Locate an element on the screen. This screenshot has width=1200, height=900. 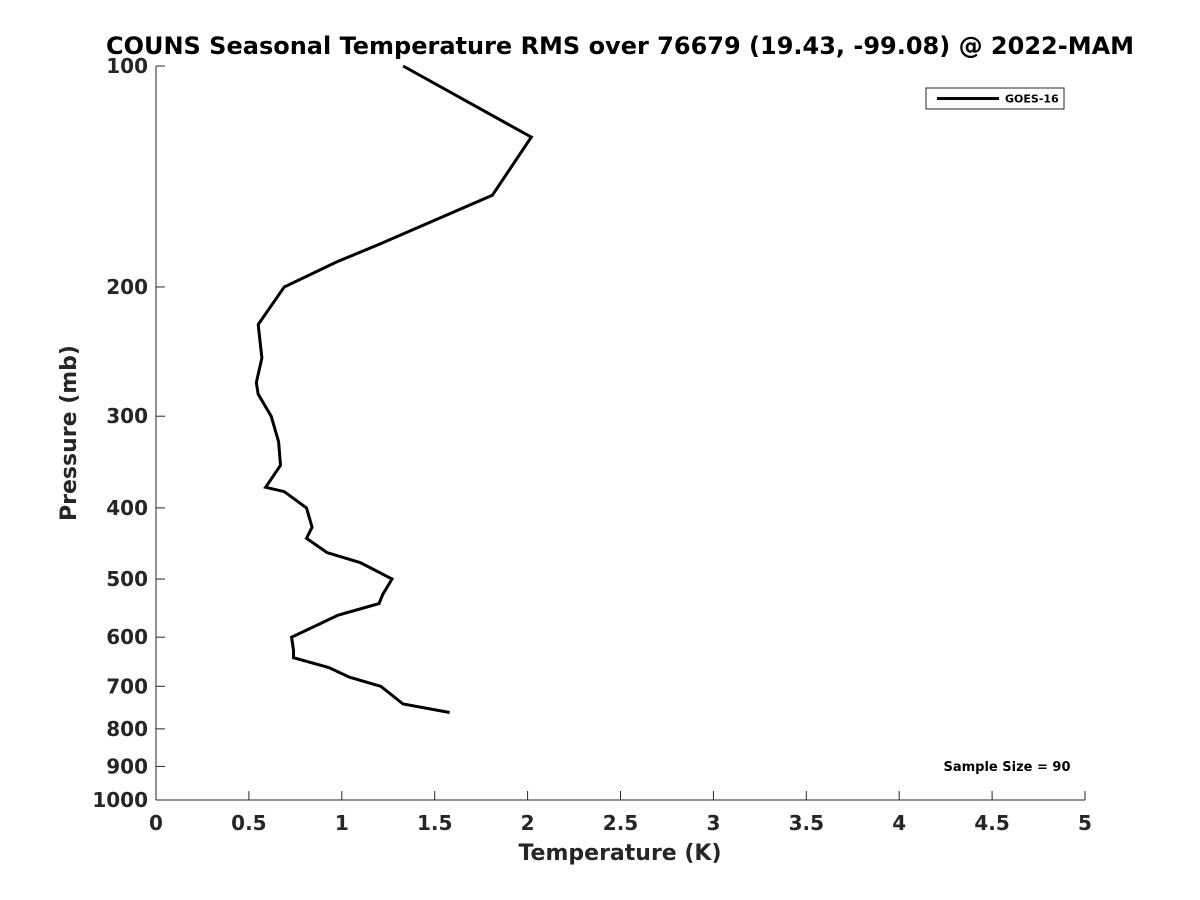
x-ticks: 0 0.5 1 1.5 2 2.5 3 3.5 4 4.5 5 is located at coordinates (620, 813).